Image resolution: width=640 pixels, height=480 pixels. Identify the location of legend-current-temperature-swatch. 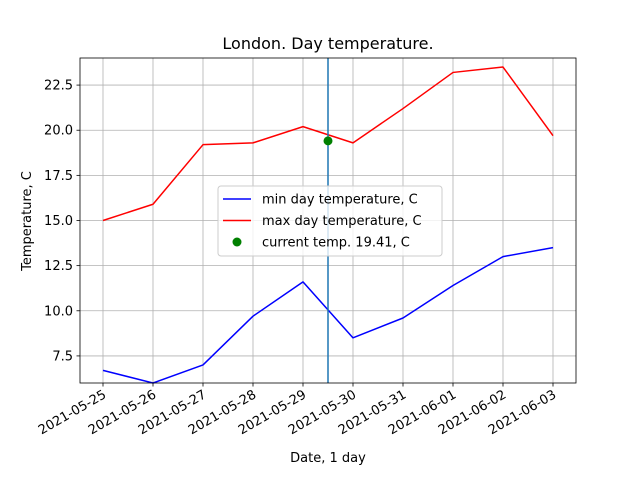
(237, 242).